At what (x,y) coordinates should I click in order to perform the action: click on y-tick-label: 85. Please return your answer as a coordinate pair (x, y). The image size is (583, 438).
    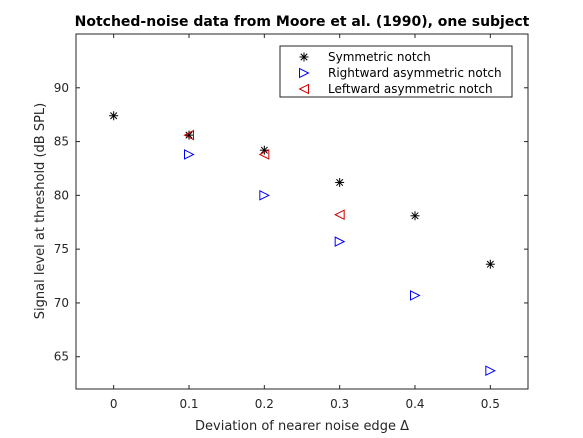
    Looking at the image, I should click on (61, 142).